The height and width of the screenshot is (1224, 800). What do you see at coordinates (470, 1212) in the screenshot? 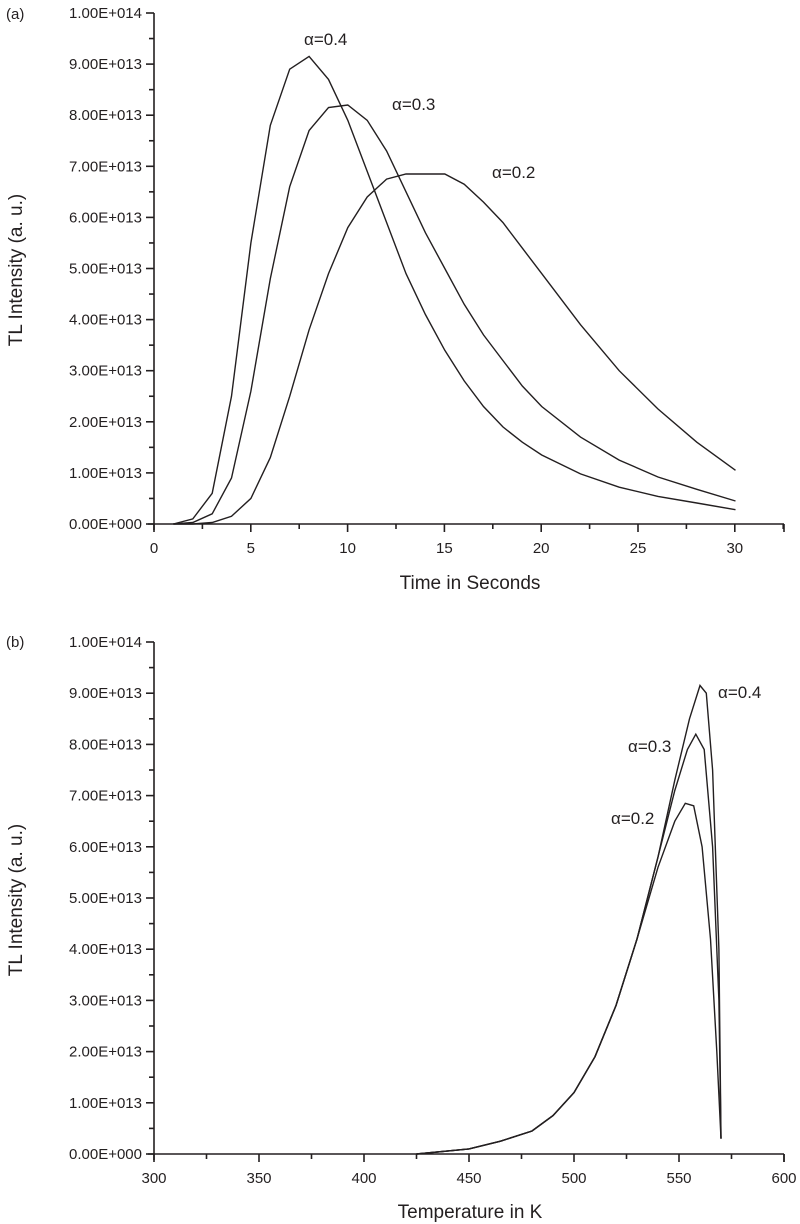
I see `panel-b-x-axis-title: Temperature in K` at bounding box center [470, 1212].